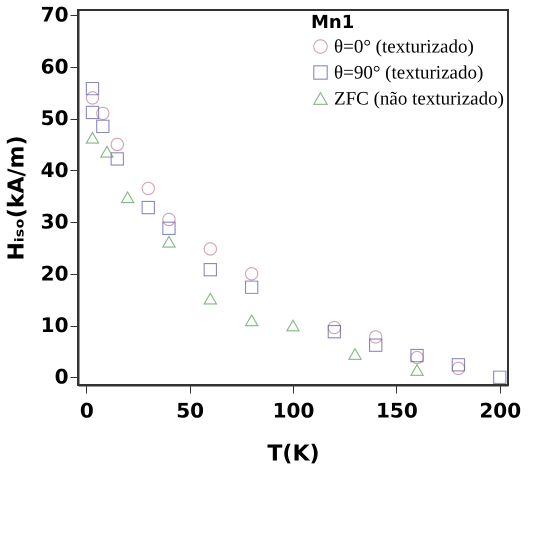  I want to click on y-axis-title: Hᵢₛₒ(kA/m), so click(17, 198).